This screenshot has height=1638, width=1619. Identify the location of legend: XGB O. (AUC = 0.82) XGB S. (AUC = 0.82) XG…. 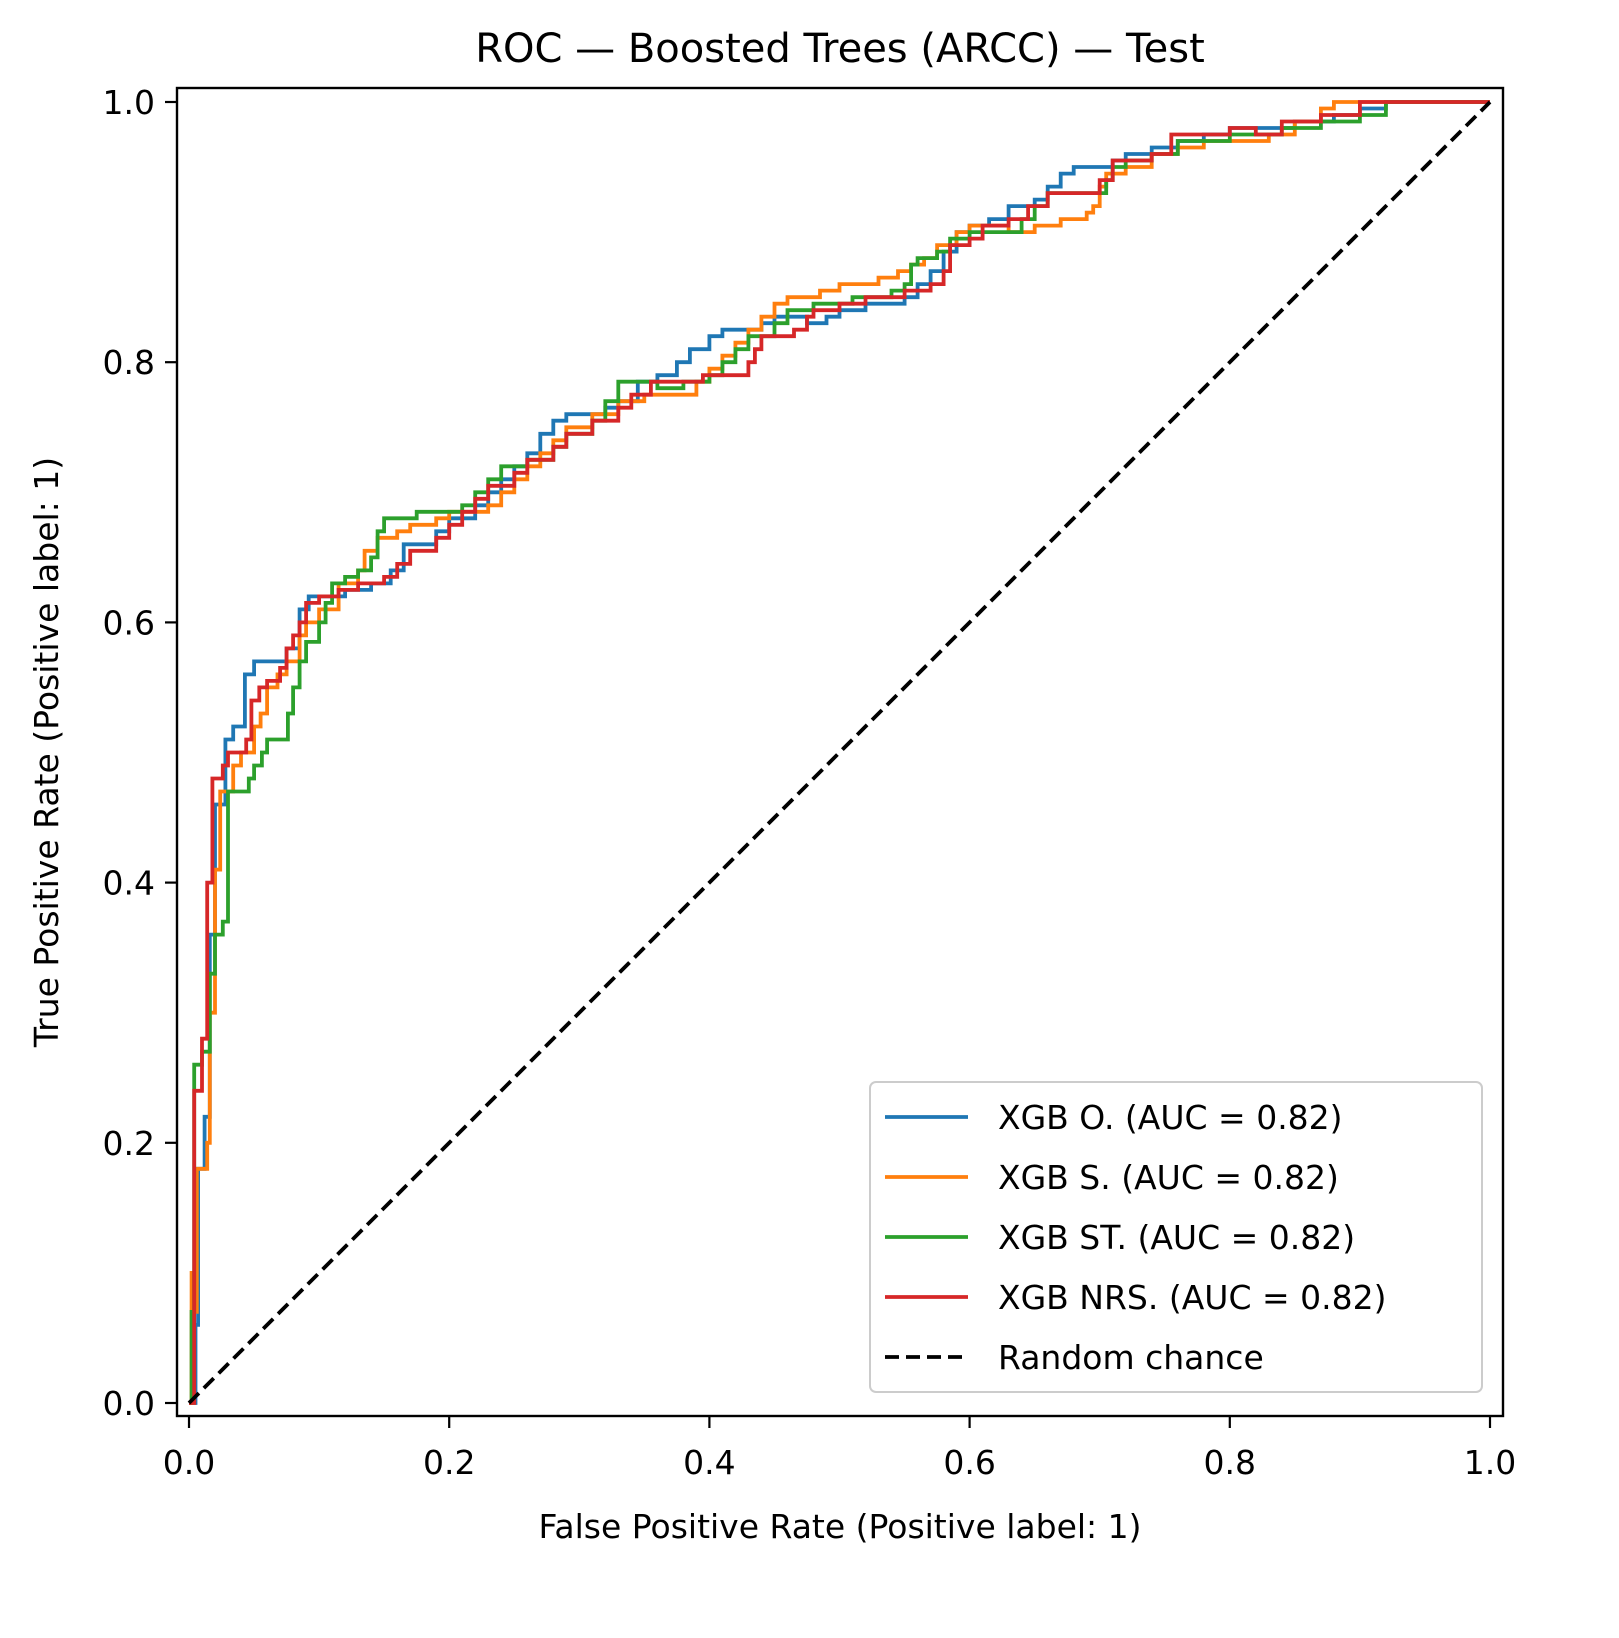
(1176, 1237).